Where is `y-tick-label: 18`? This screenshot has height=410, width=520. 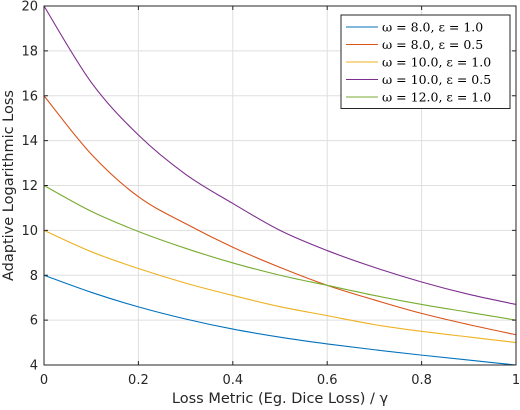 y-tick-label: 18 is located at coordinates (29, 51).